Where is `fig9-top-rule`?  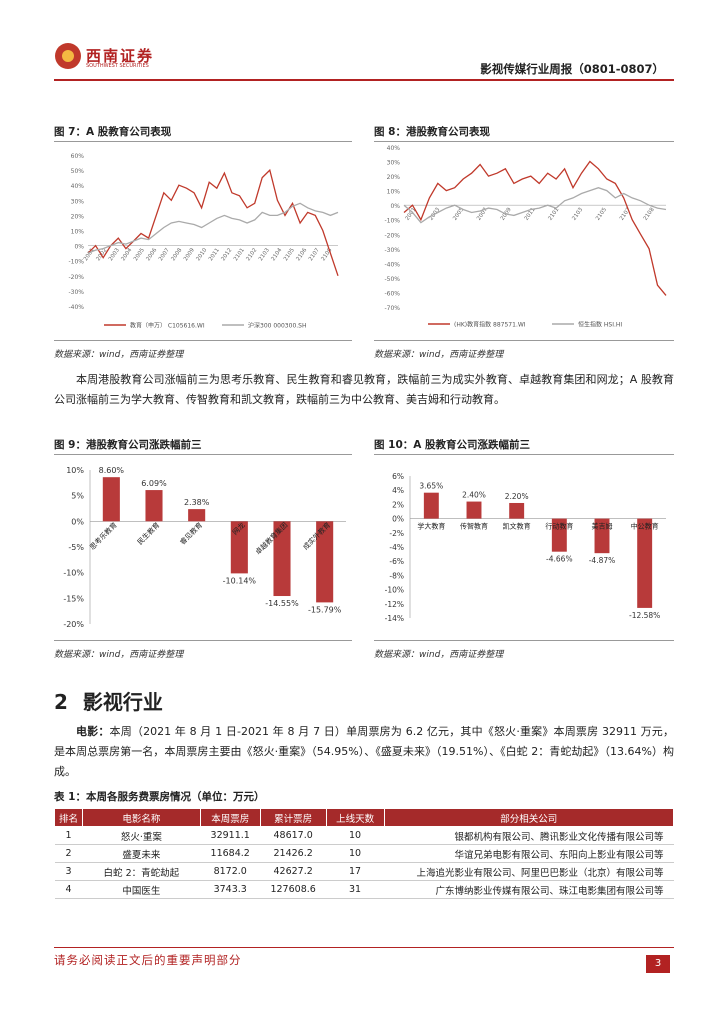 fig9-top-rule is located at coordinates (203, 454).